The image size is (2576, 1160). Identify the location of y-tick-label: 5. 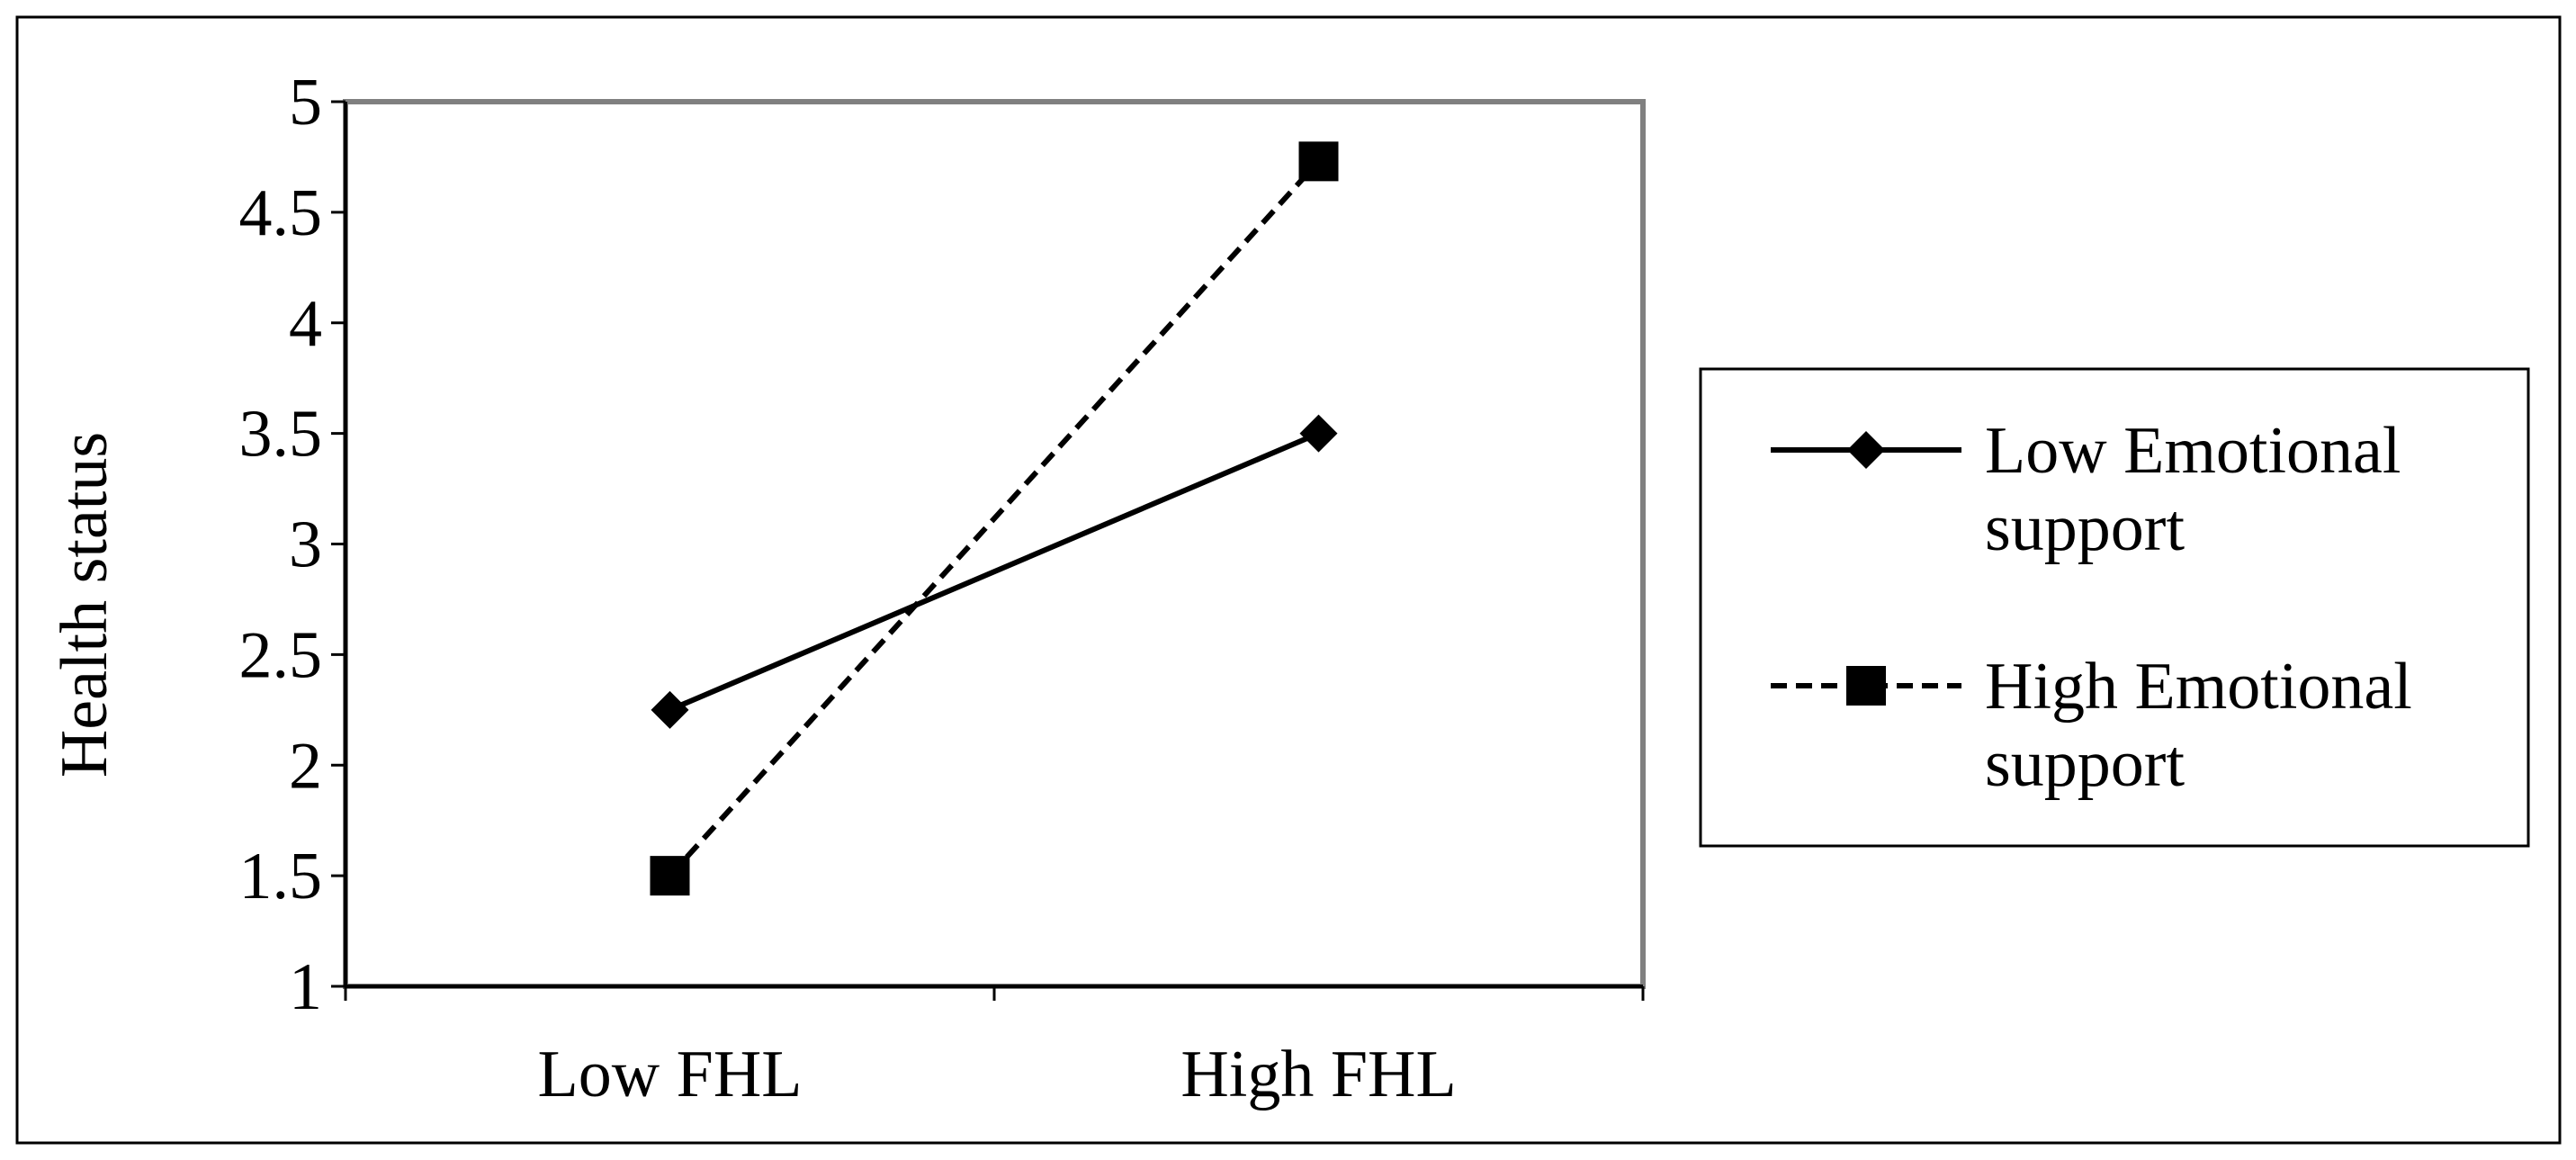
(306, 102).